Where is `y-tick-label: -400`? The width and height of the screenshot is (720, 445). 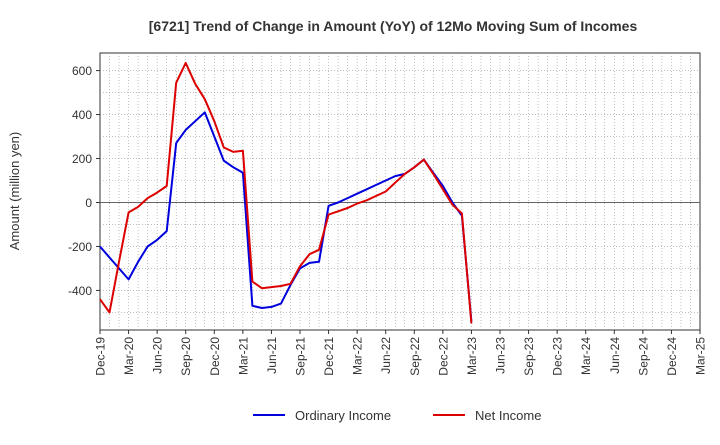 y-tick-label: -400 is located at coordinates (80, 291).